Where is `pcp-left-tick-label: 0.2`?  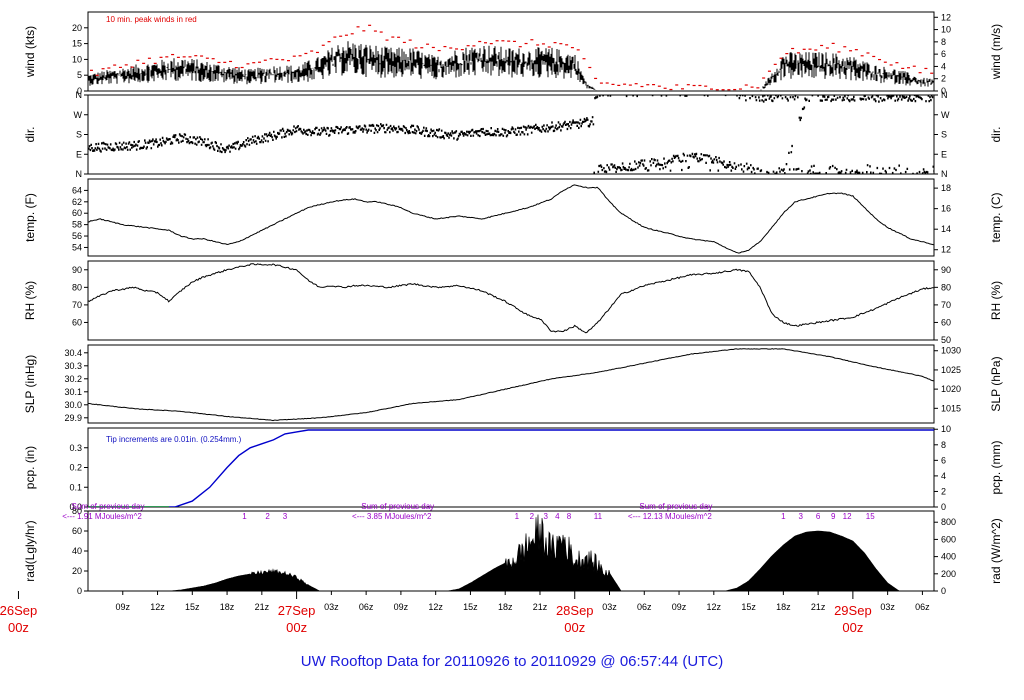 pcp-left-tick-label: 0.2 is located at coordinates (75, 468).